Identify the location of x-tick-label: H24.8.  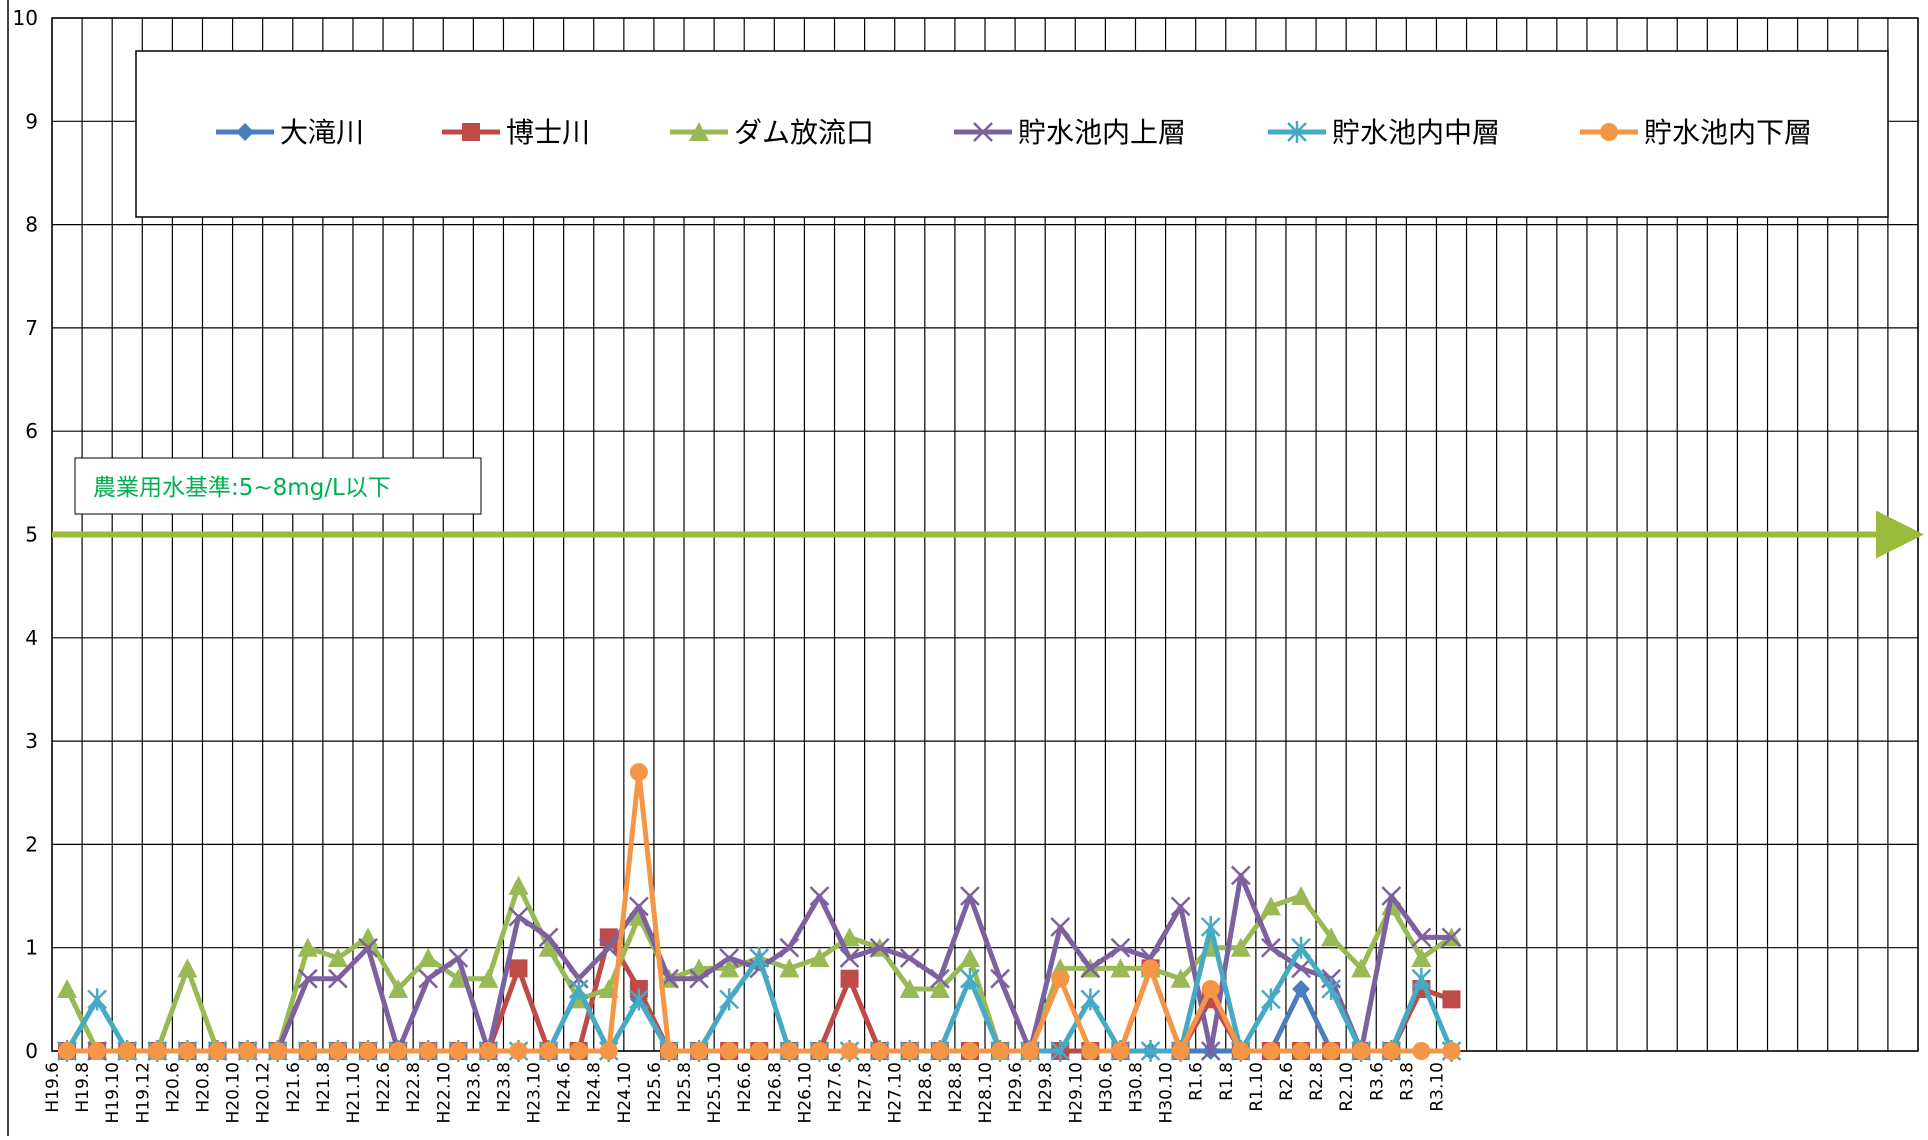
(595, 1087).